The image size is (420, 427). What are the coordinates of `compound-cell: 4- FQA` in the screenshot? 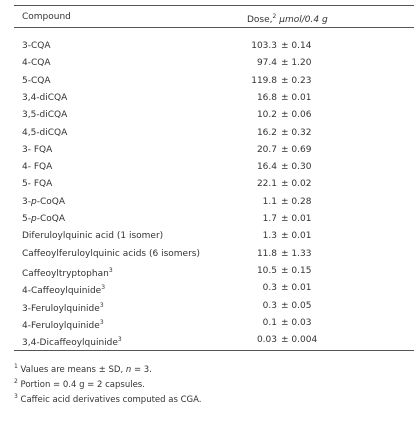 It's located at (37, 167).